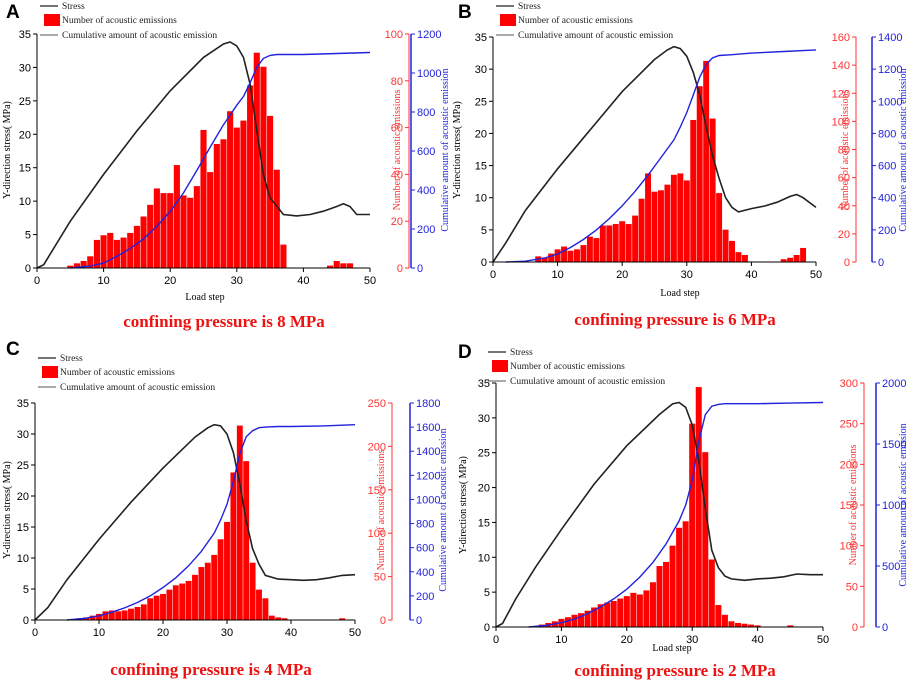 The height and width of the screenshot is (686, 913). Describe the element at coordinates (428, 428) in the screenshot. I see `right-y-tick-label: 1600` at that location.